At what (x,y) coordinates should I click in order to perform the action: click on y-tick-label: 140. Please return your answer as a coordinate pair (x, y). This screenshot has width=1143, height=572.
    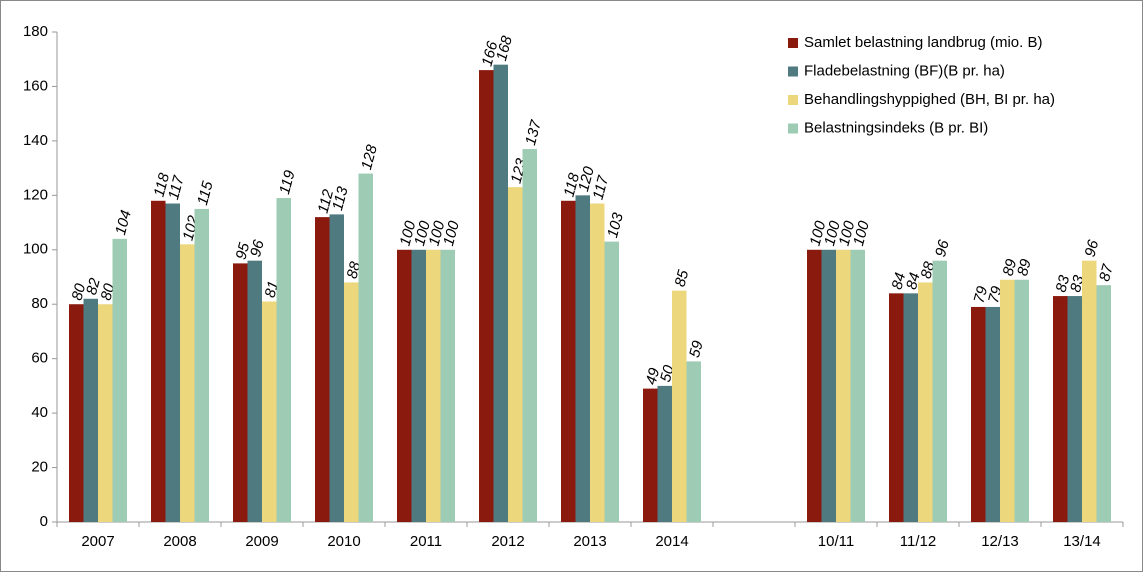
    Looking at the image, I should click on (35, 140).